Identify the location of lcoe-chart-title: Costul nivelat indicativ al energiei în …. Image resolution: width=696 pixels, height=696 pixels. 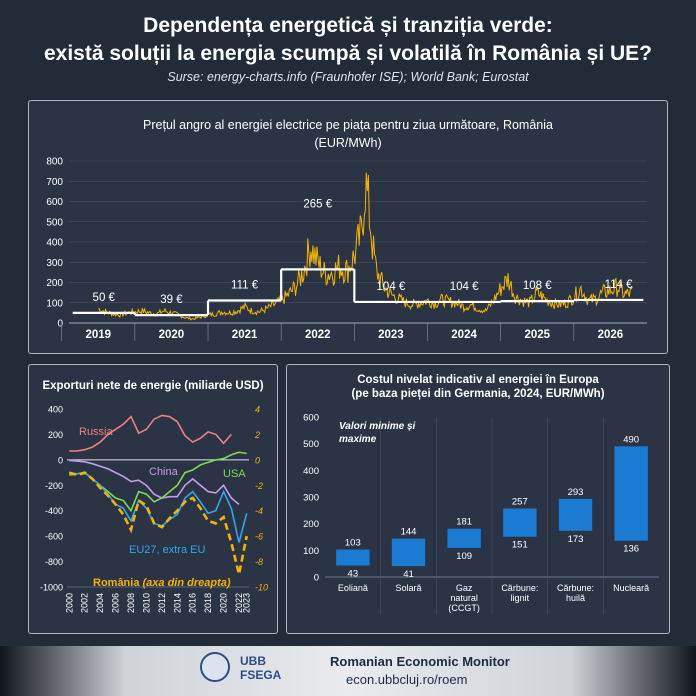
(478, 380).